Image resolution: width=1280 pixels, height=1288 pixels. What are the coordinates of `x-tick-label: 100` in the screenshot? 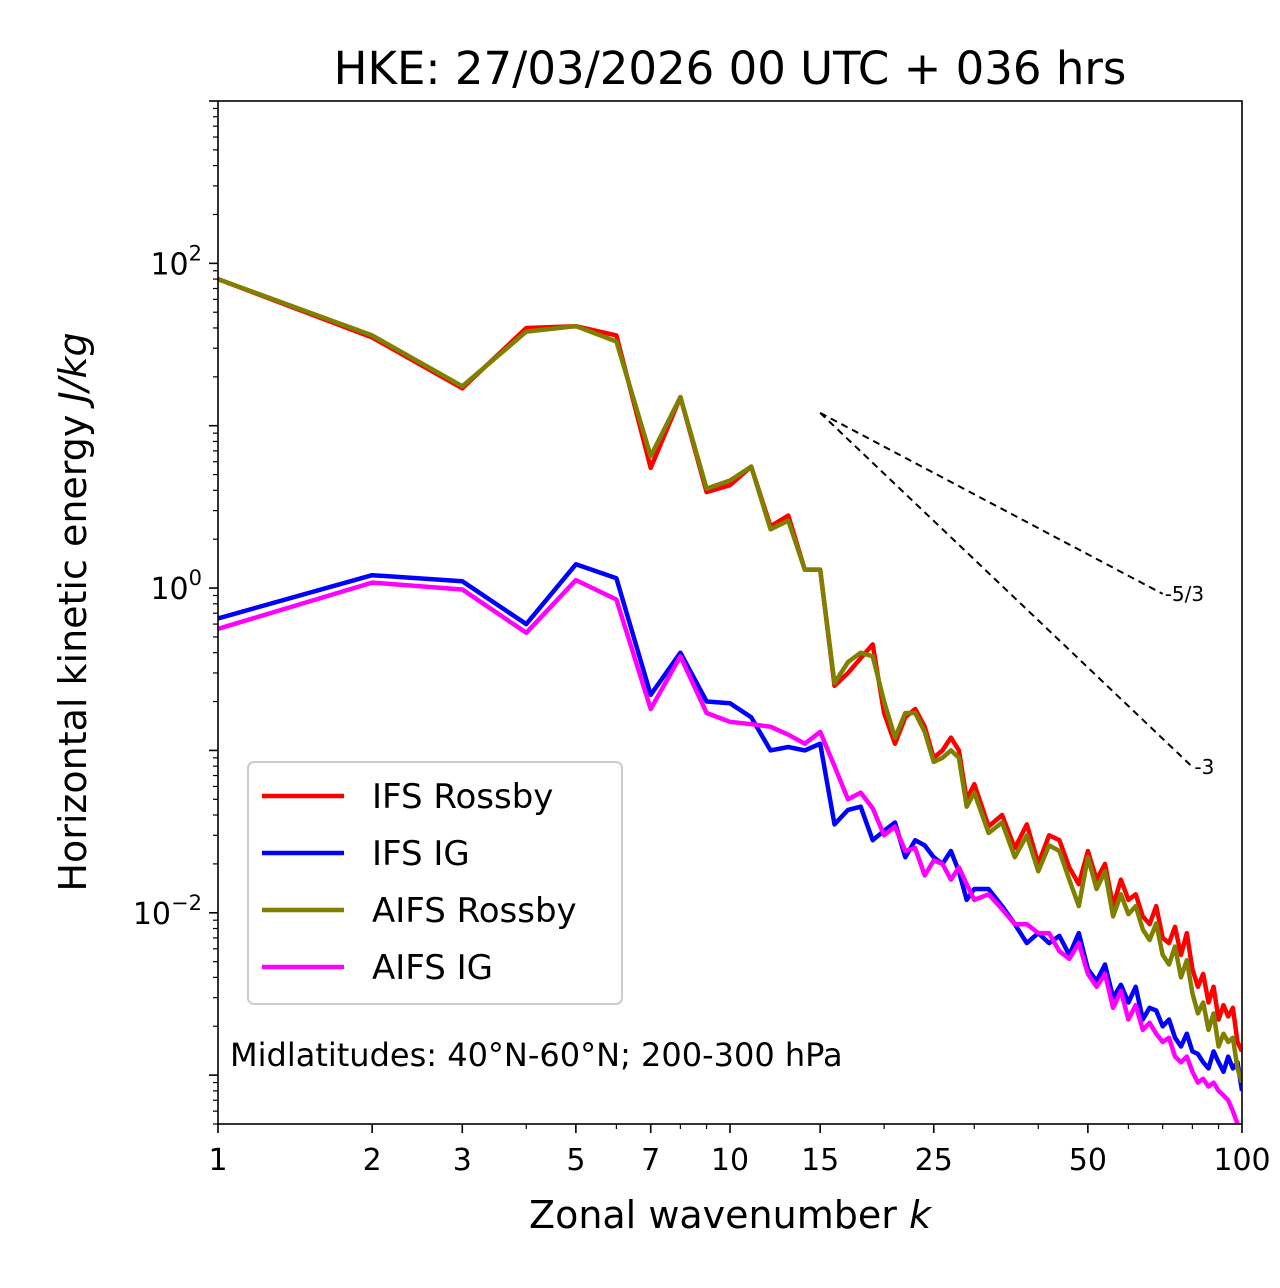 It's located at (1241, 1160).